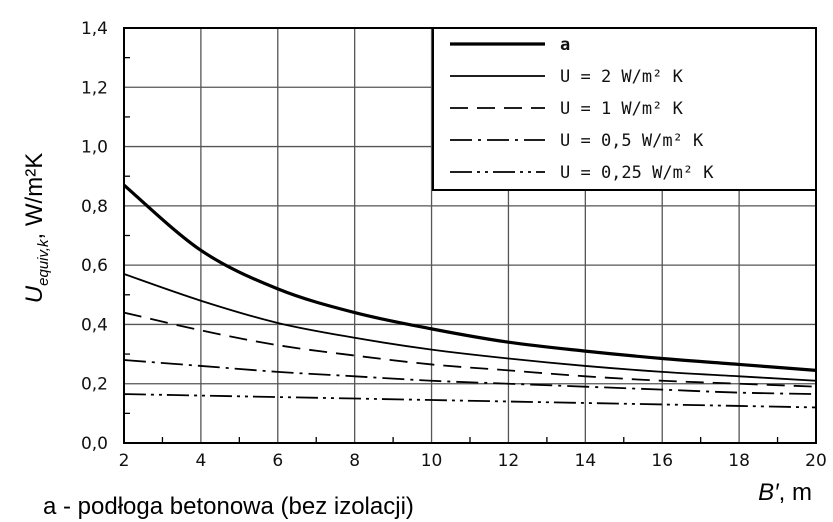  I want to click on y-tick-label: 1,2, so click(94, 88).